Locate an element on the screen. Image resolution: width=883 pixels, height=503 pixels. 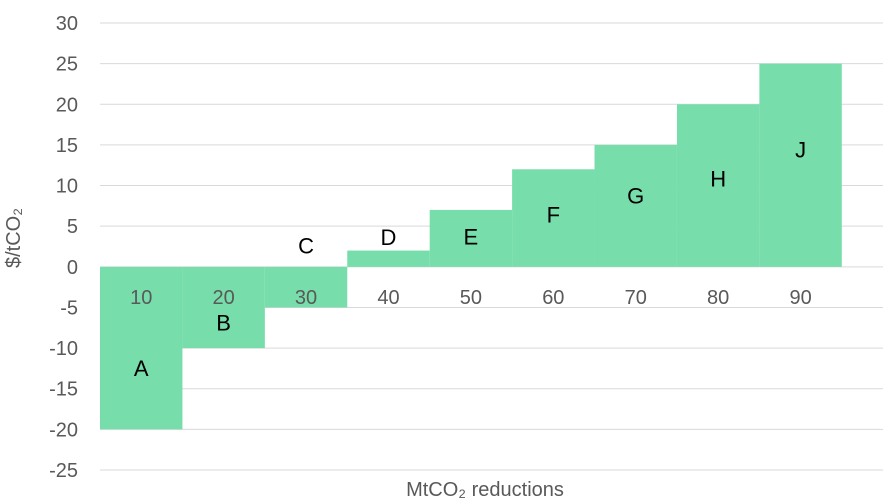
y-tick-label: 0 is located at coordinates (72, 268).